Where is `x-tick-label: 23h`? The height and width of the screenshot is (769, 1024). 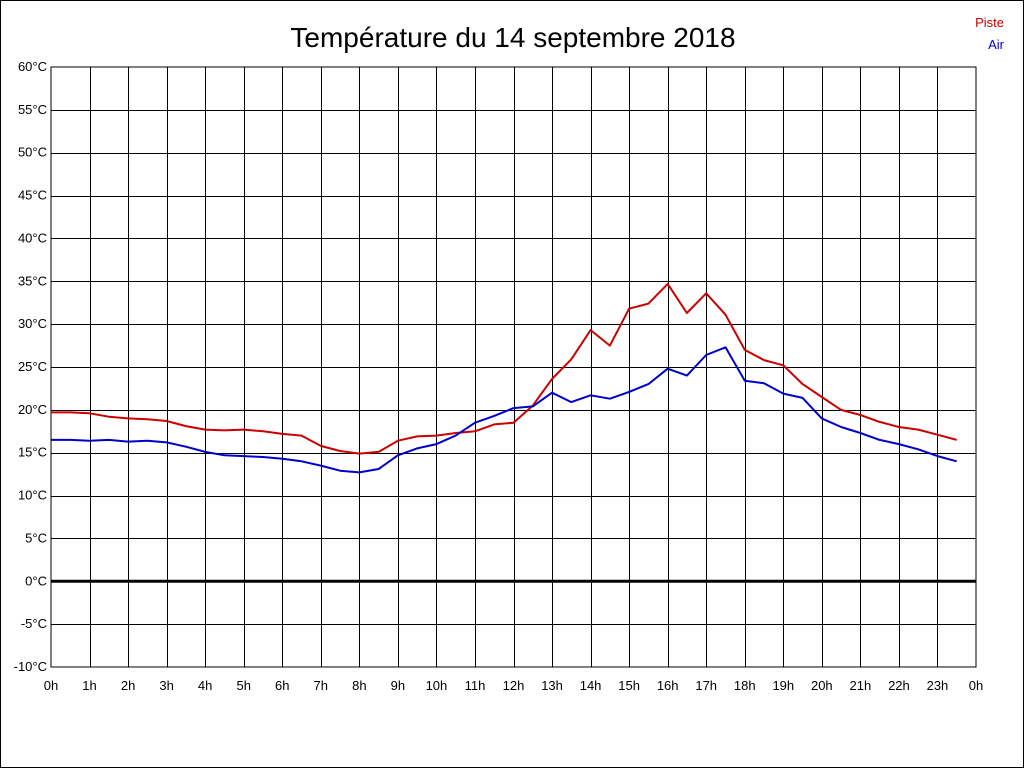
x-tick-label: 23h is located at coordinates (938, 685).